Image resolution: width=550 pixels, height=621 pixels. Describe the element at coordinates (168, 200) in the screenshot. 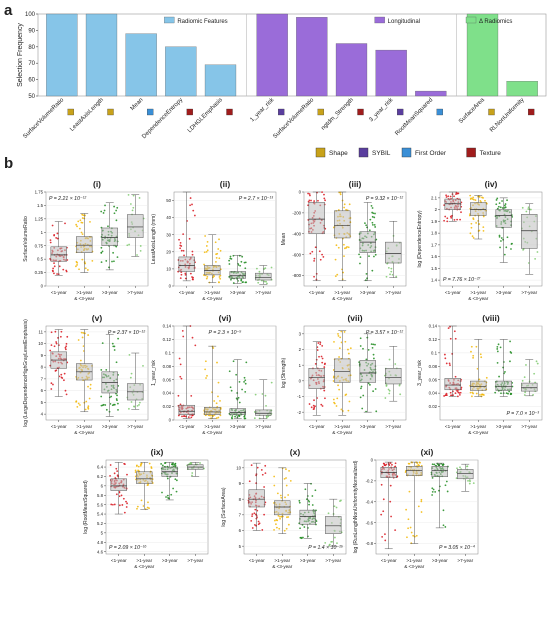

I see `y-tick-label: 50` at that location.